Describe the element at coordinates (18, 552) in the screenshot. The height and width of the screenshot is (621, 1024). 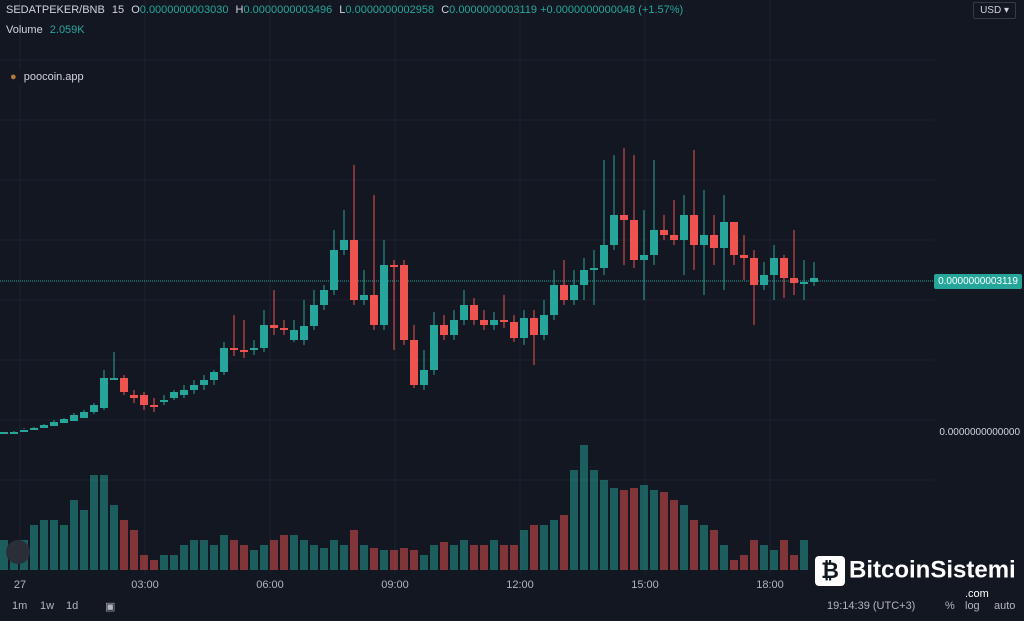
I see `tradingview-logo-icon` at that location.